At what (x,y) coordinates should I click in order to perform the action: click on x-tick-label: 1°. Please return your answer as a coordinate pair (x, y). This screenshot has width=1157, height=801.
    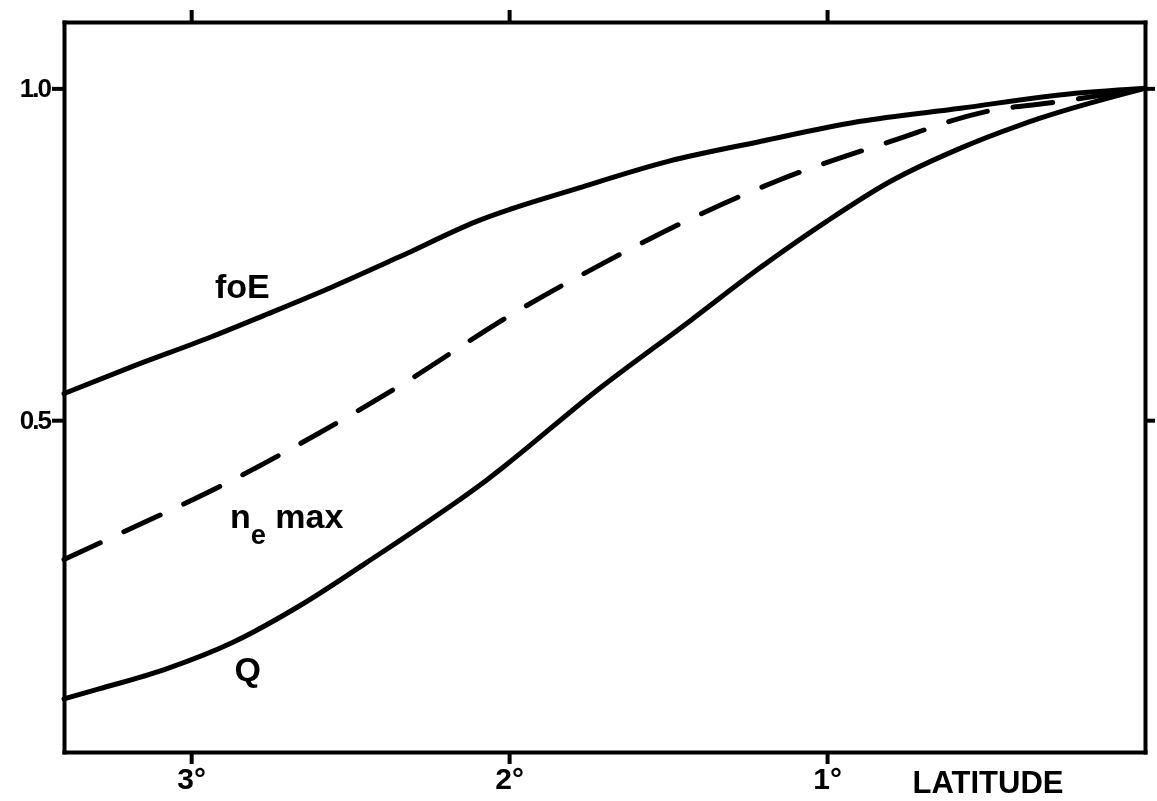
    Looking at the image, I should click on (827, 778).